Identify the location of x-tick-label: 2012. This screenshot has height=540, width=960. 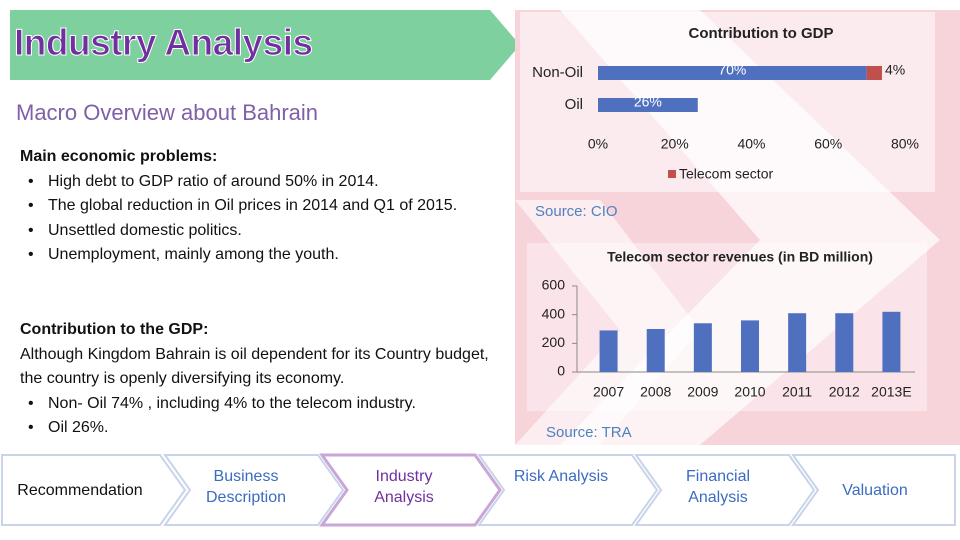
(844, 392).